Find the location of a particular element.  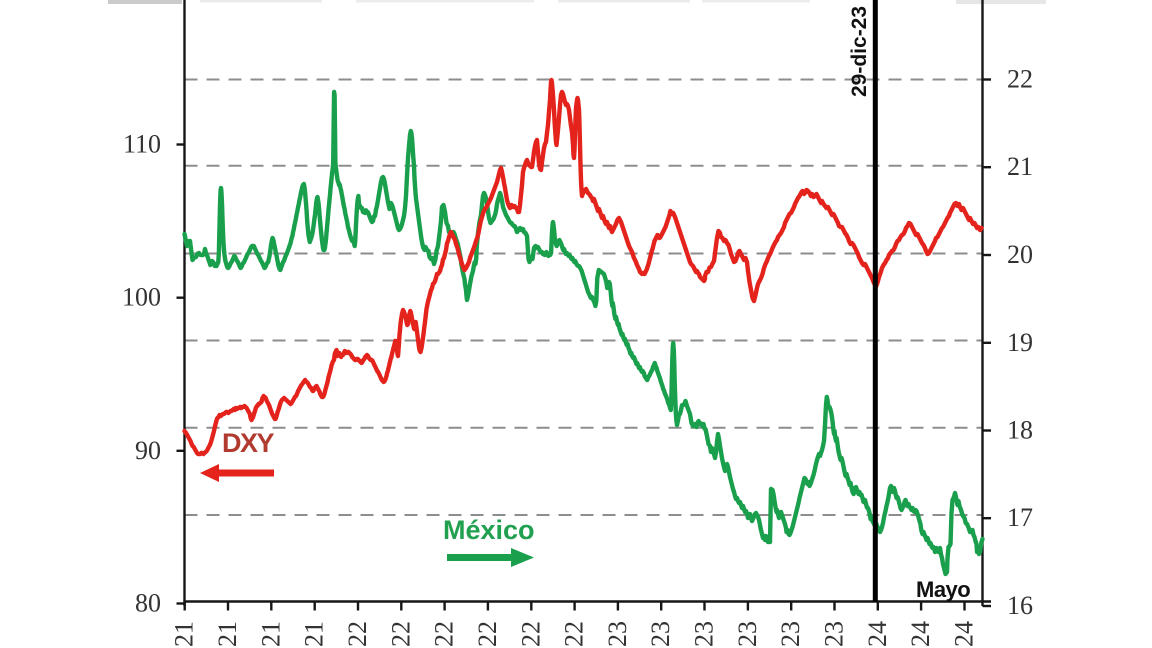

svg-text: DXY is located at coordinates (248, 443).